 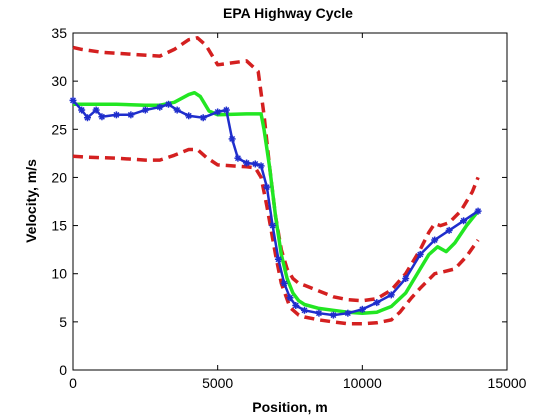 I want to click on y-tick-label: 0, so click(x=63, y=370).